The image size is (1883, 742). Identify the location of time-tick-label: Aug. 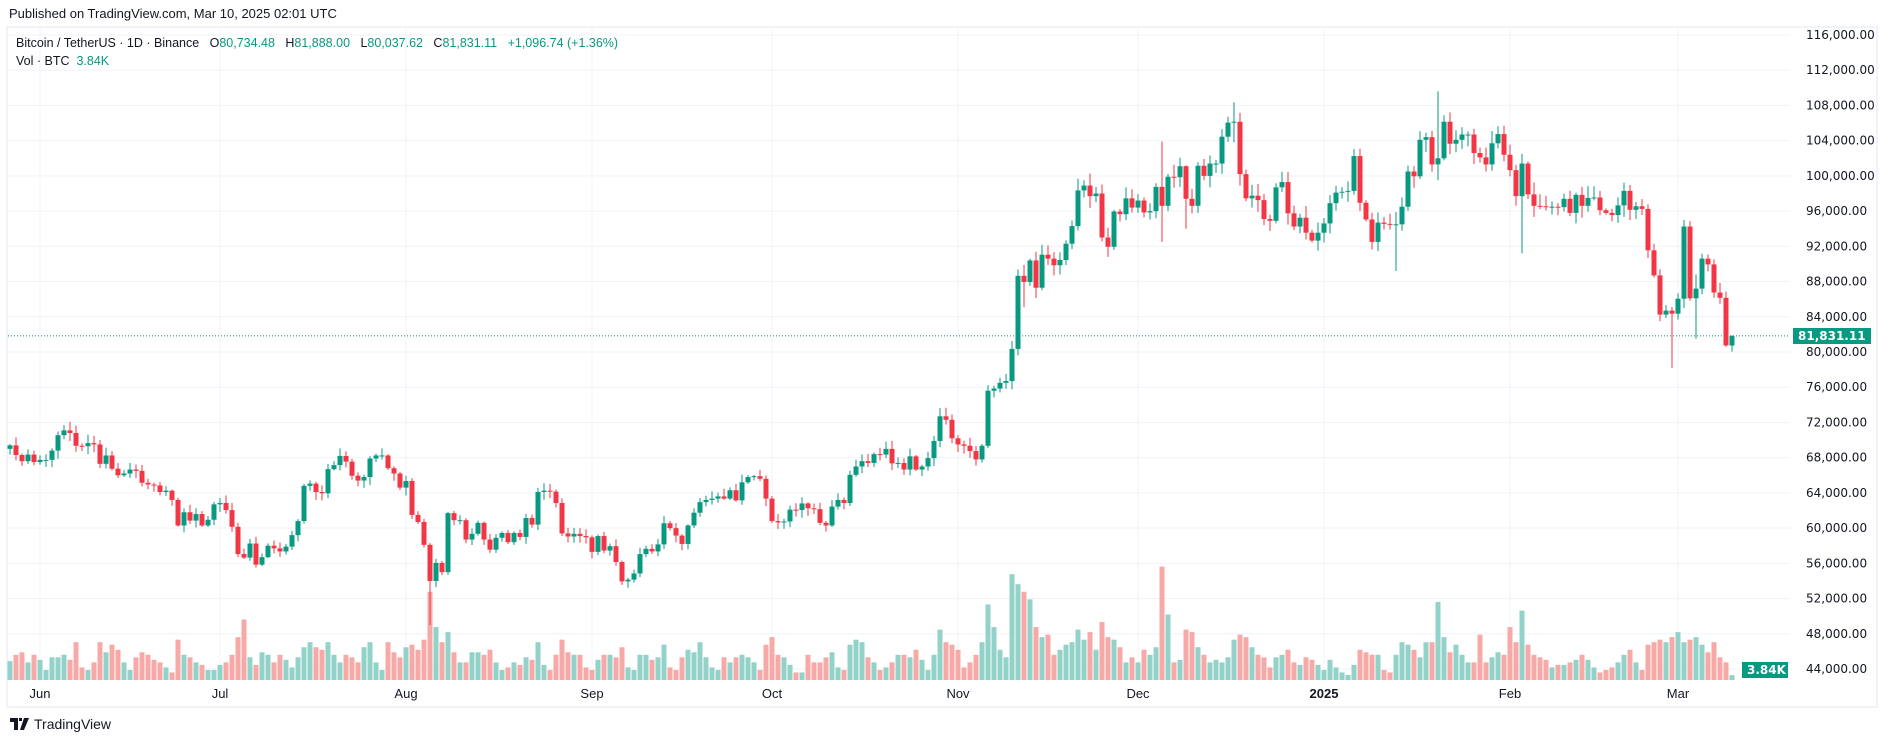
(405, 693).